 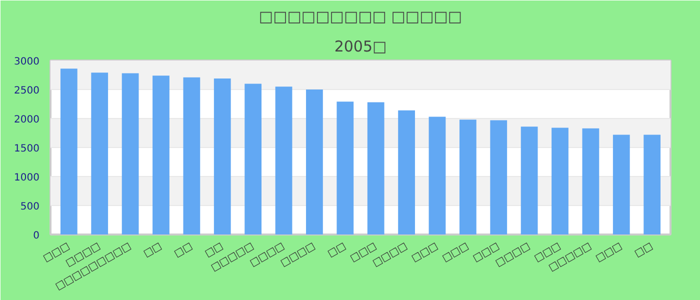 What do you see at coordinates (27, 91) in the screenshot?
I see `y-tick-label: 2500` at bounding box center [27, 91].